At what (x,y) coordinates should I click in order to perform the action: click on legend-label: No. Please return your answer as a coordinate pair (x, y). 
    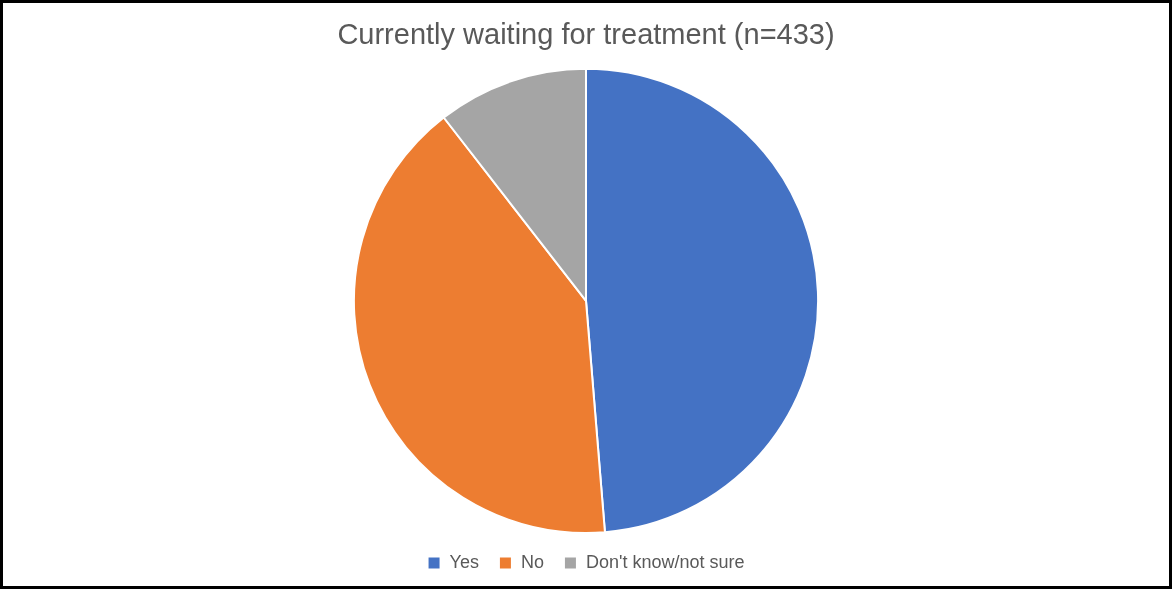
    Looking at the image, I should click on (532, 561).